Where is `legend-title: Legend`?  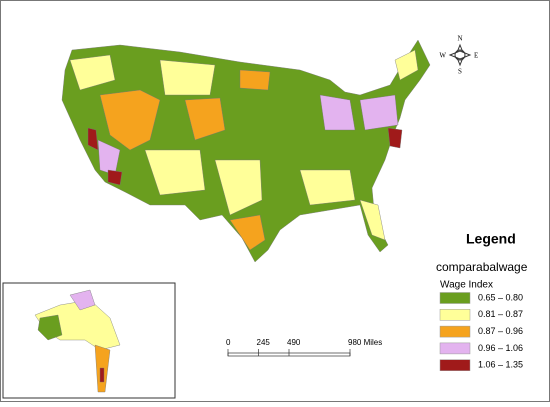
legend-title: Legend is located at coordinates (491, 239).